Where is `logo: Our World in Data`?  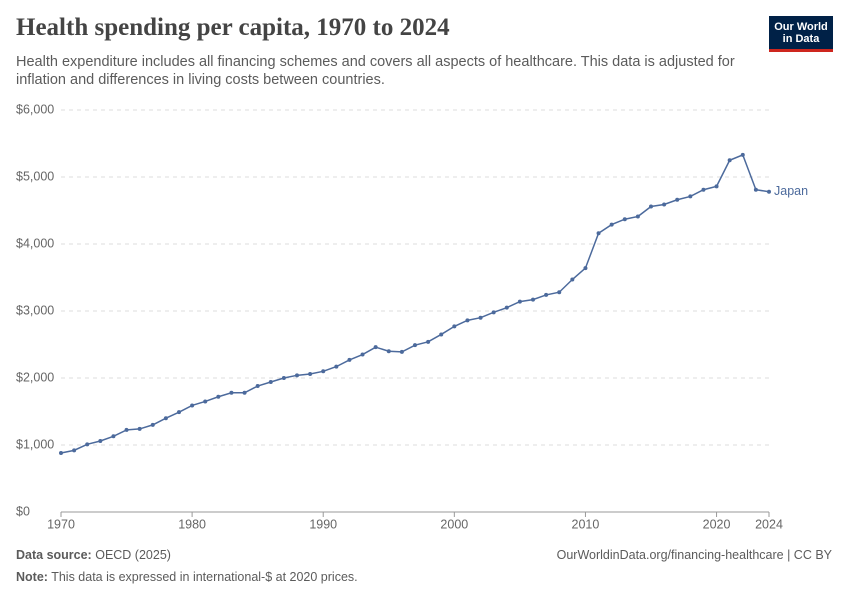 logo: Our World in Data is located at coordinates (801, 34).